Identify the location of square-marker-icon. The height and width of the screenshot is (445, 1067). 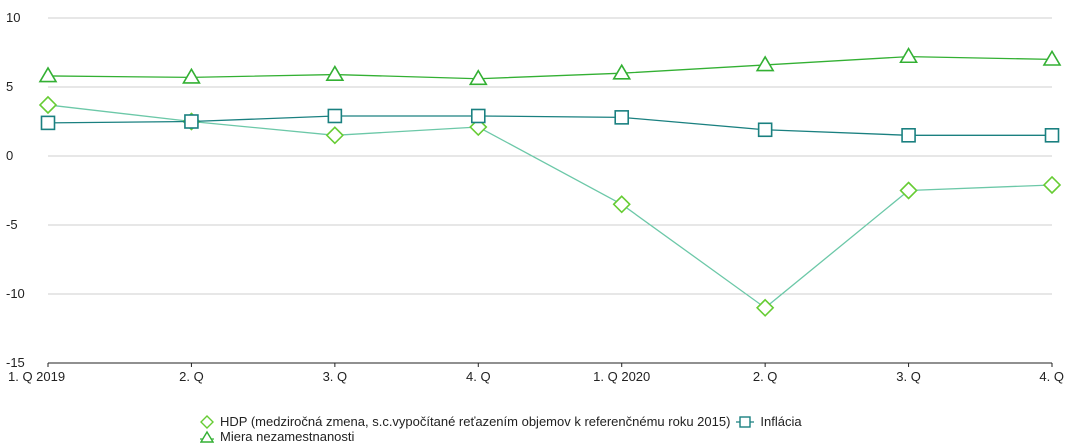
(745, 421).